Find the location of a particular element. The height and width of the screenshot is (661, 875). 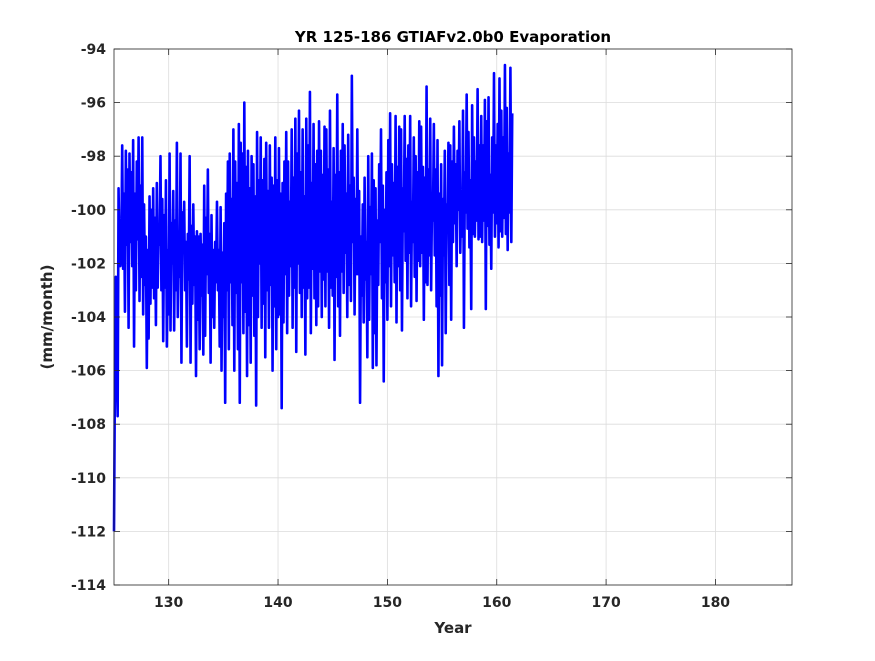

y-tick-label: -96 is located at coordinates (93, 104).